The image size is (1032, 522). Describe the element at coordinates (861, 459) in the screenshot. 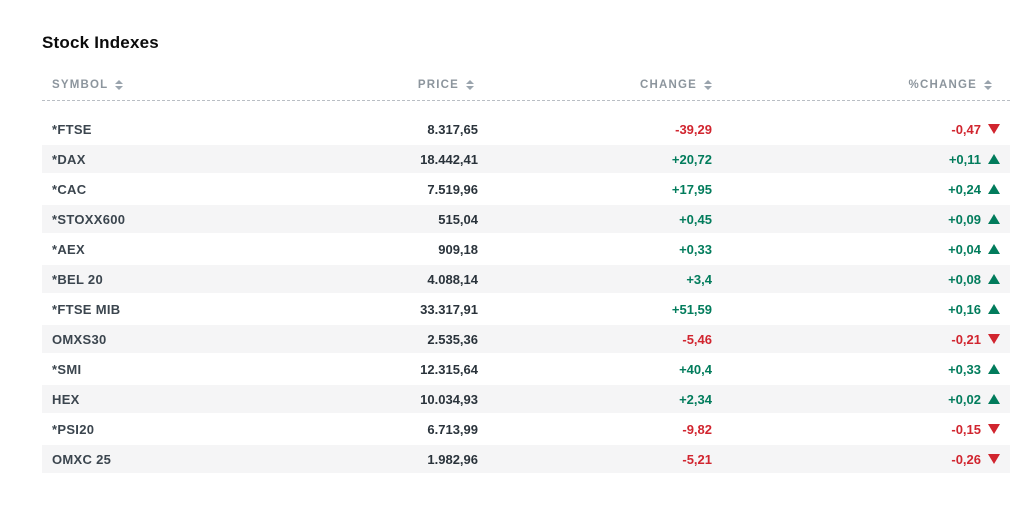

I see `pct-change-cell: -0,26` at that location.